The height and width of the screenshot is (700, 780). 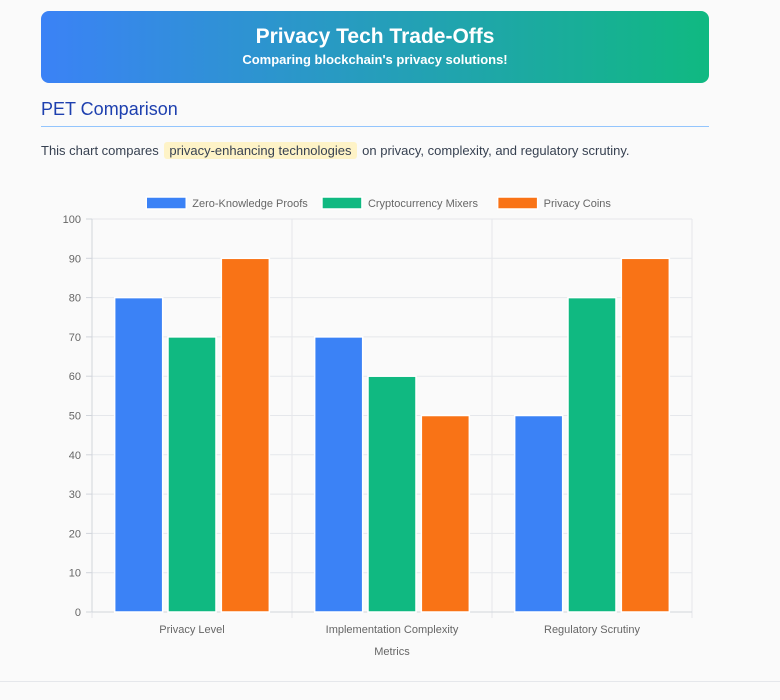 What do you see at coordinates (392, 652) in the screenshot?
I see `x-axis-title: Metrics` at bounding box center [392, 652].